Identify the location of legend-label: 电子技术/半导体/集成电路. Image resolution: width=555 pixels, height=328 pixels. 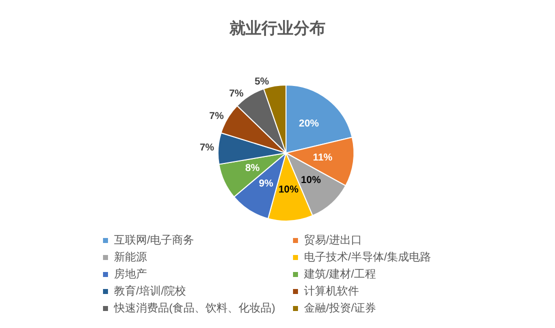
(368, 257).